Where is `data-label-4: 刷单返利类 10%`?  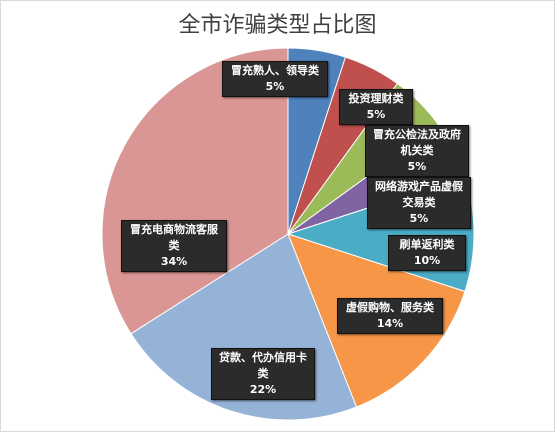
data-label-4: 刷单返利类 10% is located at coordinates (427, 253).